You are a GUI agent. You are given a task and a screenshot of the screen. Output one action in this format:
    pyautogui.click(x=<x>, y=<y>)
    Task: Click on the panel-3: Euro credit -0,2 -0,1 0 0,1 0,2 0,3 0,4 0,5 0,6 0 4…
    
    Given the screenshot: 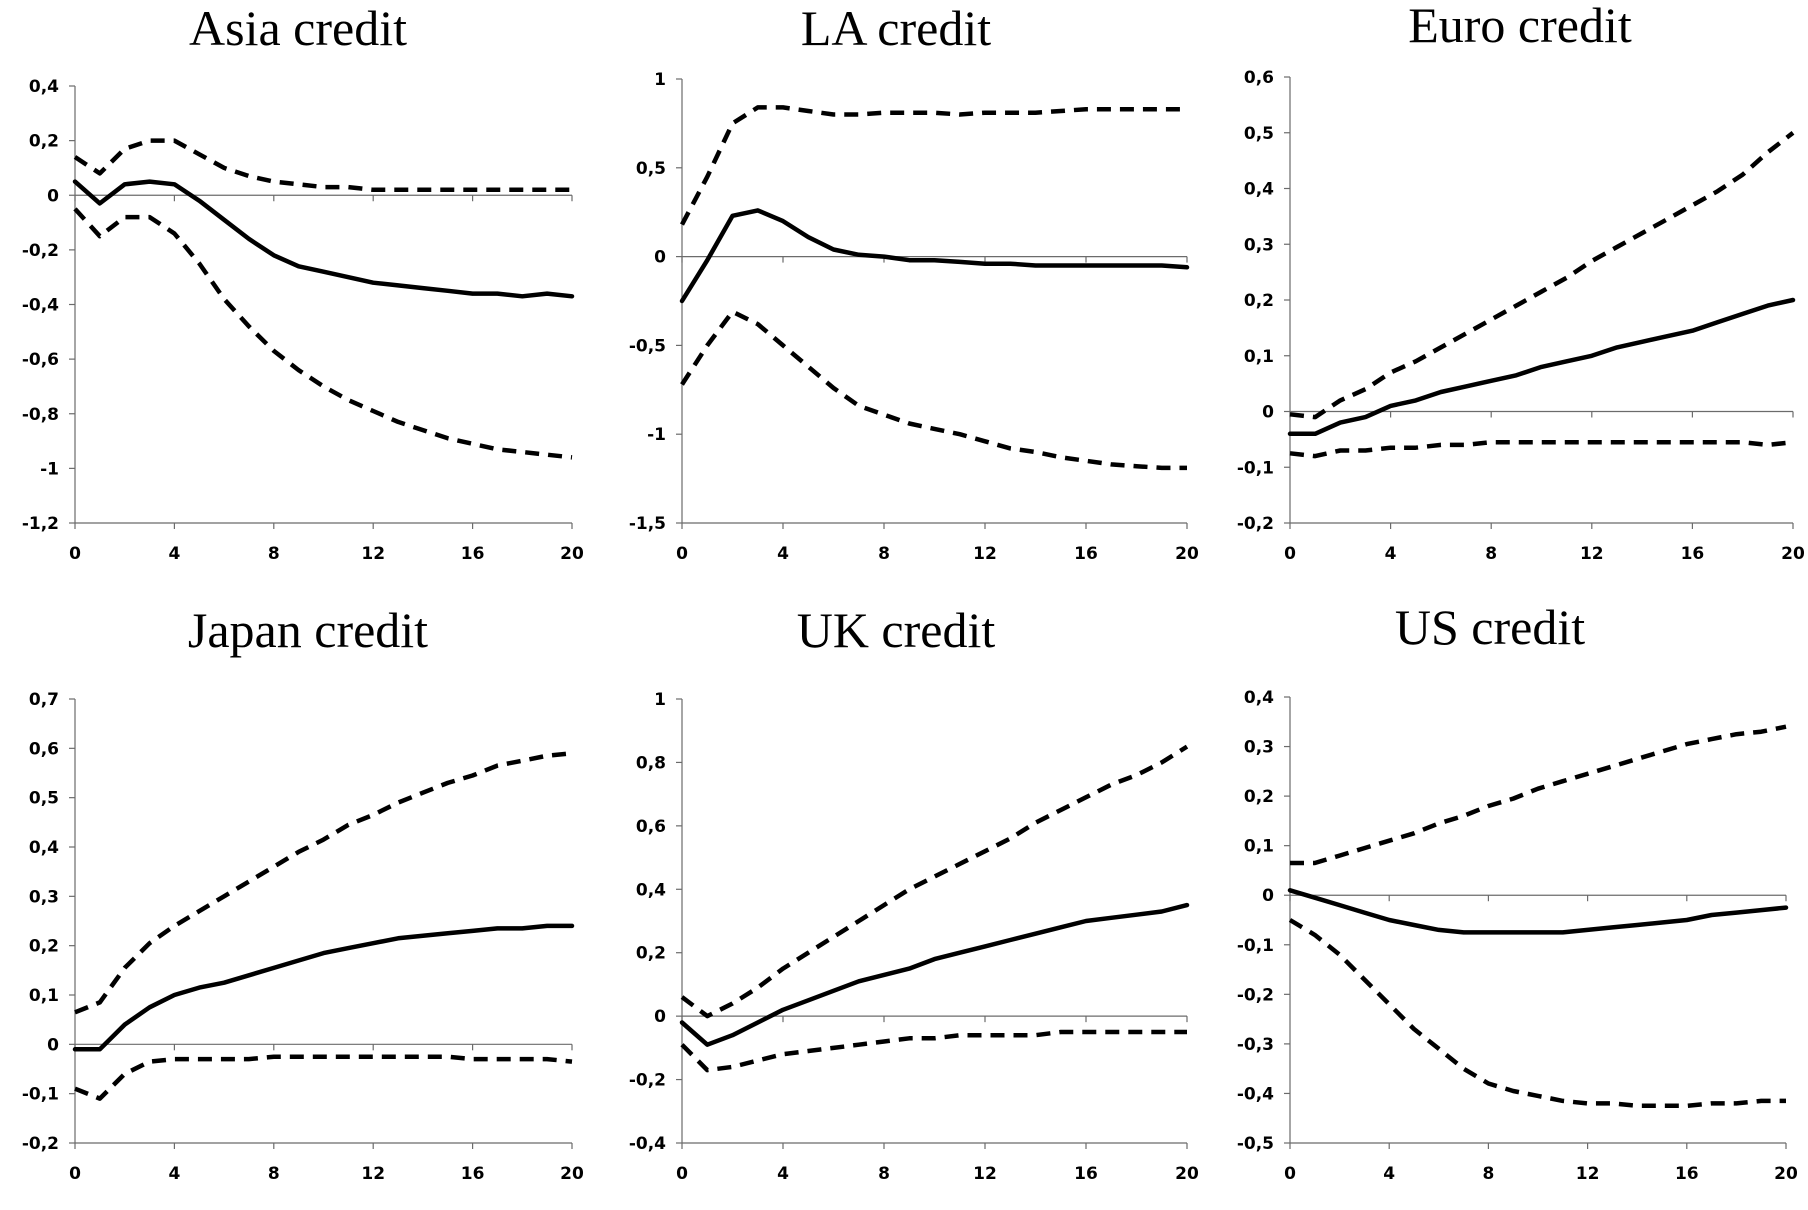 What is the action you would take?
    pyautogui.click(x=1521, y=282)
    